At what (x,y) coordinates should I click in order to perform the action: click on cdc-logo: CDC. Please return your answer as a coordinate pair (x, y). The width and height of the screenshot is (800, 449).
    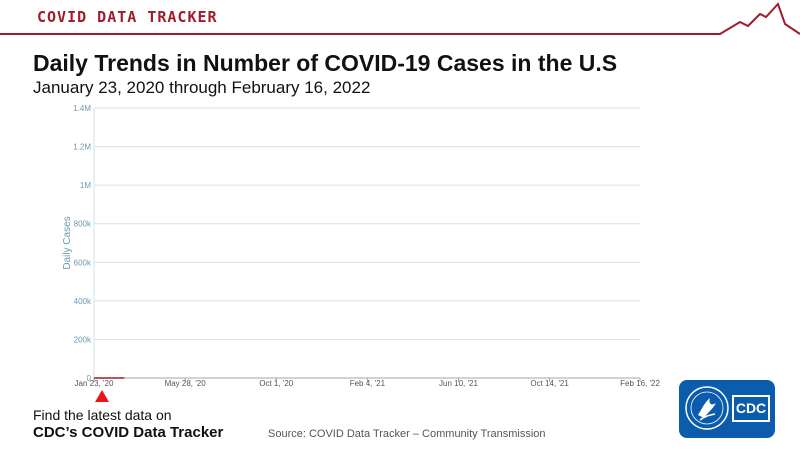
    Looking at the image, I should click on (727, 409).